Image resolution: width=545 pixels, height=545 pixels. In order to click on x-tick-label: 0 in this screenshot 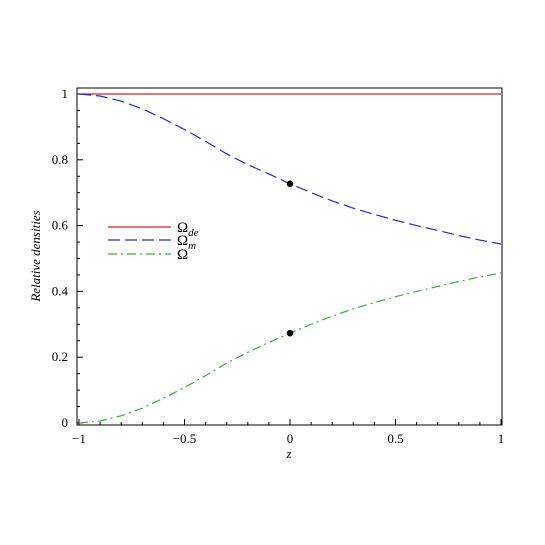, I will do `click(290, 438)`.